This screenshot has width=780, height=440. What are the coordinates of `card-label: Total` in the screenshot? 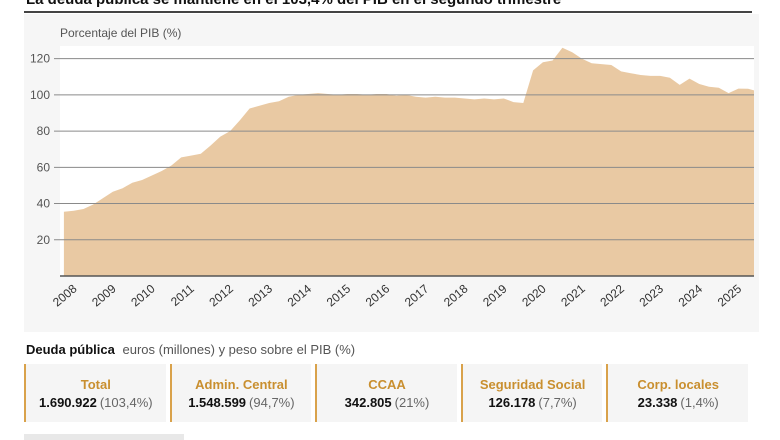 It's located at (95, 384).